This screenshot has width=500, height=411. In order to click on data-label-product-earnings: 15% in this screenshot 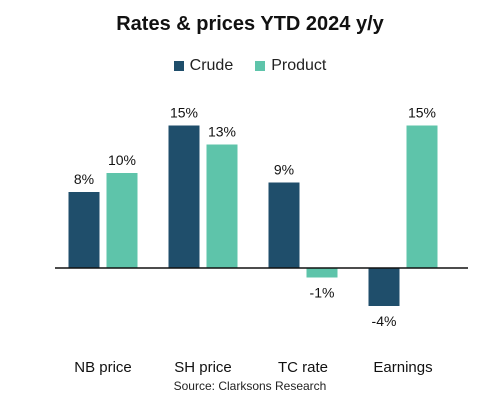, I will do `click(422, 113)`.